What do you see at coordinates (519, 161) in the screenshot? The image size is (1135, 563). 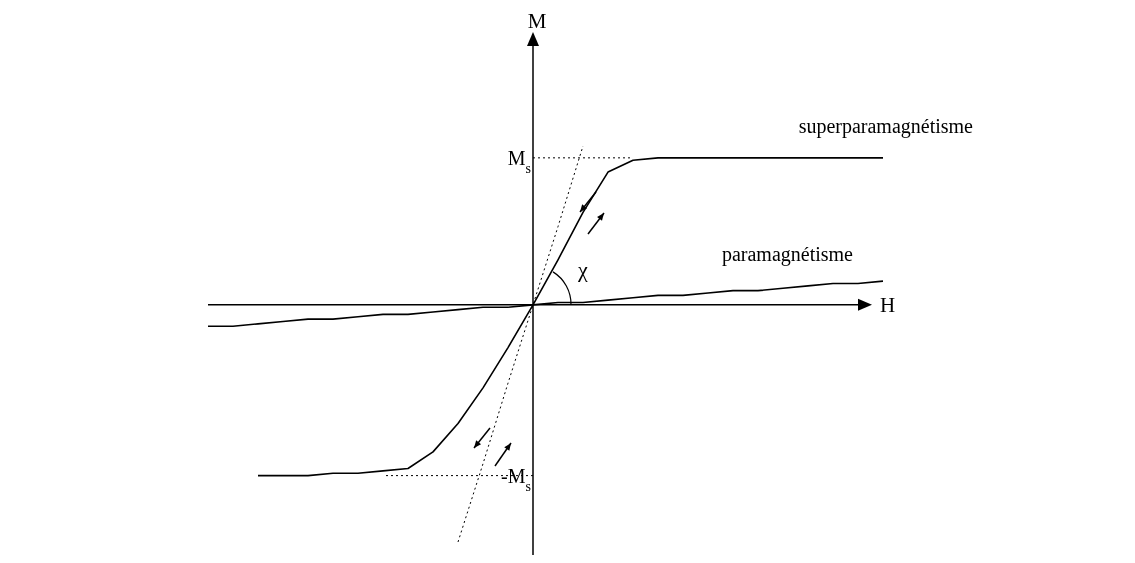 I see `ref-line-label: M$_{s}$` at bounding box center [519, 161].